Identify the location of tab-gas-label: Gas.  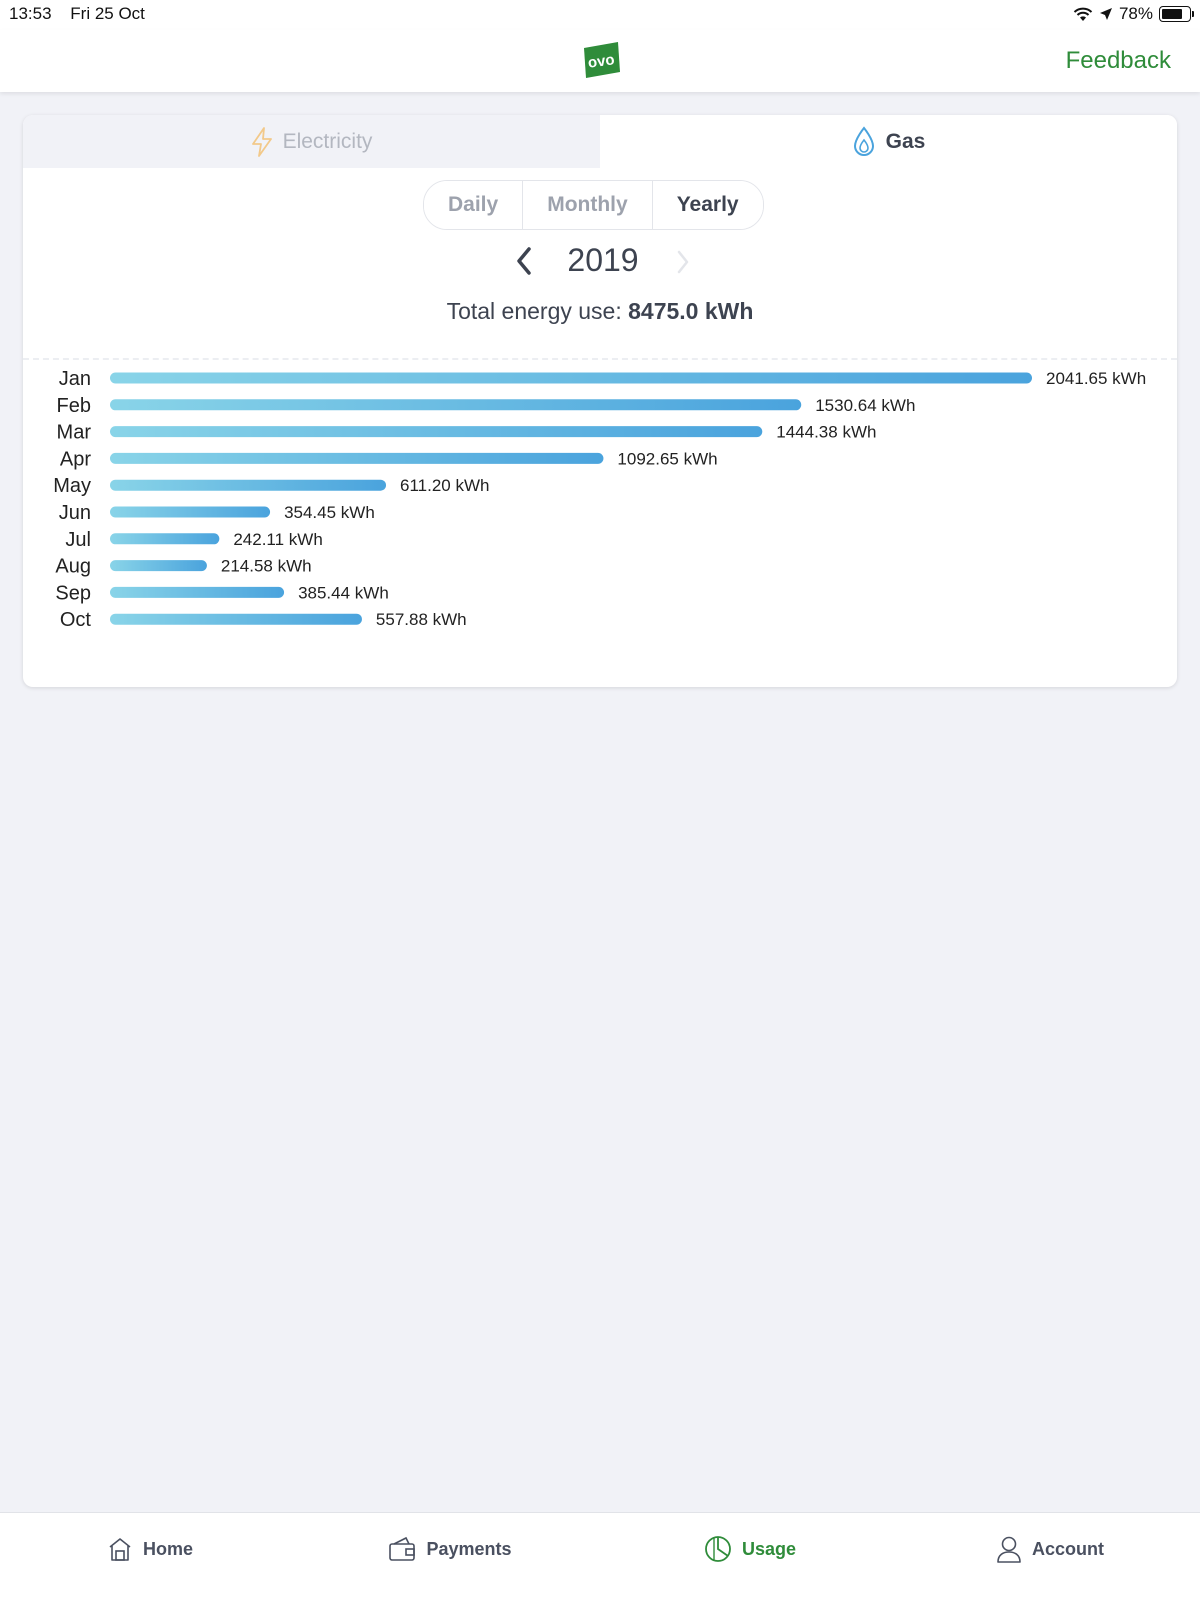
(905, 141).